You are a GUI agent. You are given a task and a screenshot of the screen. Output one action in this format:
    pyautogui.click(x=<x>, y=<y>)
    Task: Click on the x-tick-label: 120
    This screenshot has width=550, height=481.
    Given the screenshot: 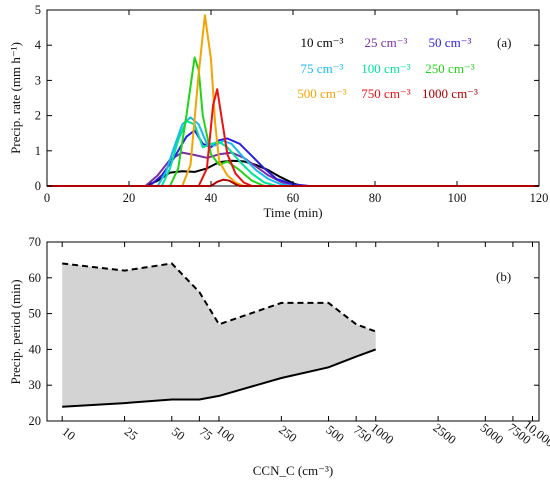 What is the action you would take?
    pyautogui.click(x=539, y=198)
    